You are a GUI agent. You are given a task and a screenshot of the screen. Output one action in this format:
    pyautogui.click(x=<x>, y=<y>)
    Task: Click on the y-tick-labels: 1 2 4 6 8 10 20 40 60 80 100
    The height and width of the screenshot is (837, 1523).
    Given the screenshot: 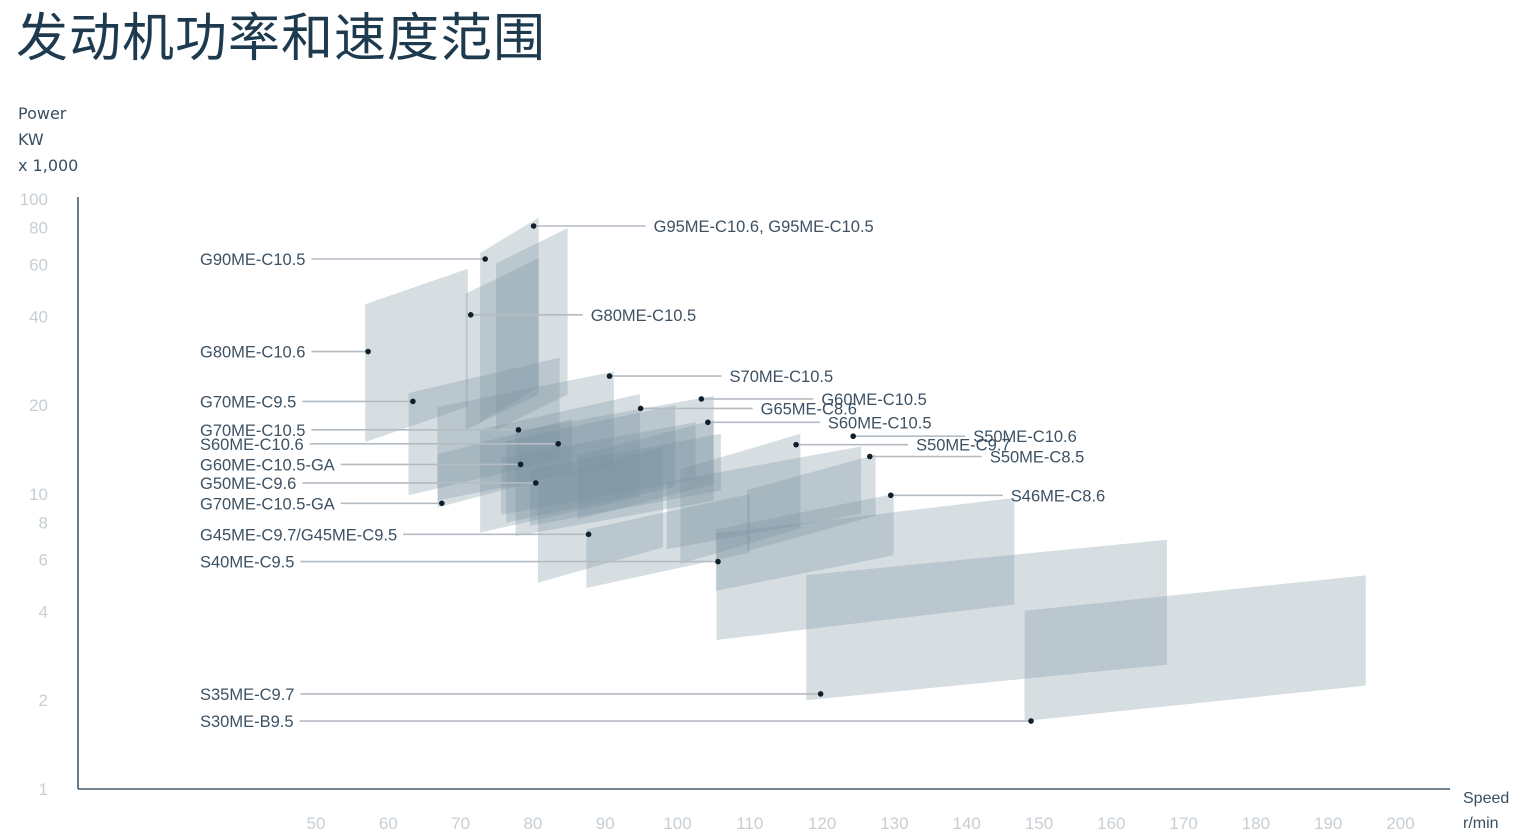 What is the action you would take?
    pyautogui.click(x=34, y=494)
    